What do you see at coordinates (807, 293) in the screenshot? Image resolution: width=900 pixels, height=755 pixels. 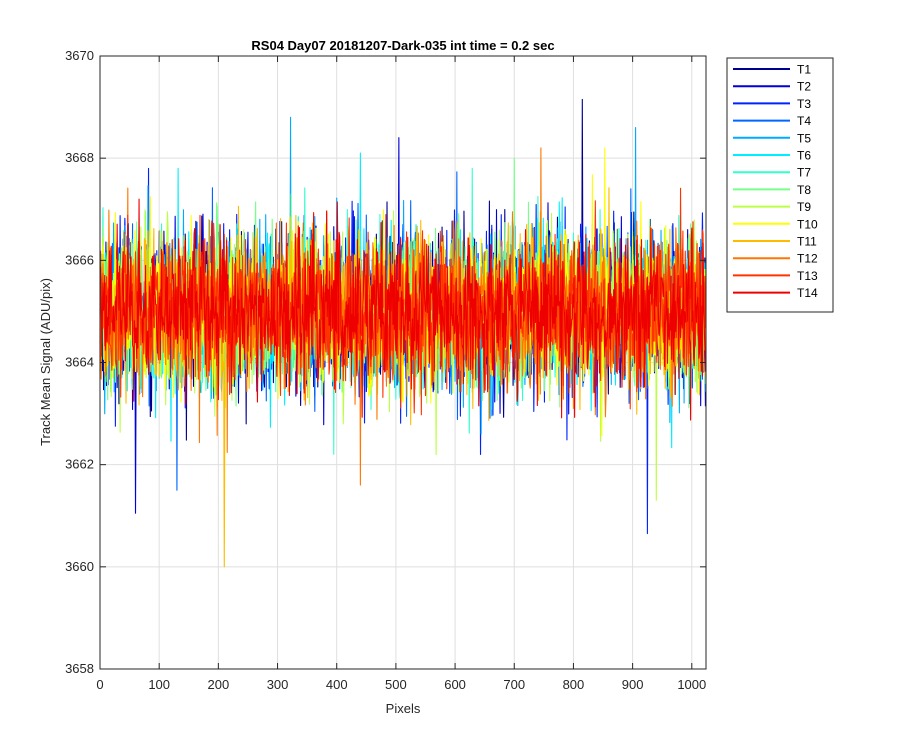 I see `legend-label-t14: T14` at bounding box center [807, 293].